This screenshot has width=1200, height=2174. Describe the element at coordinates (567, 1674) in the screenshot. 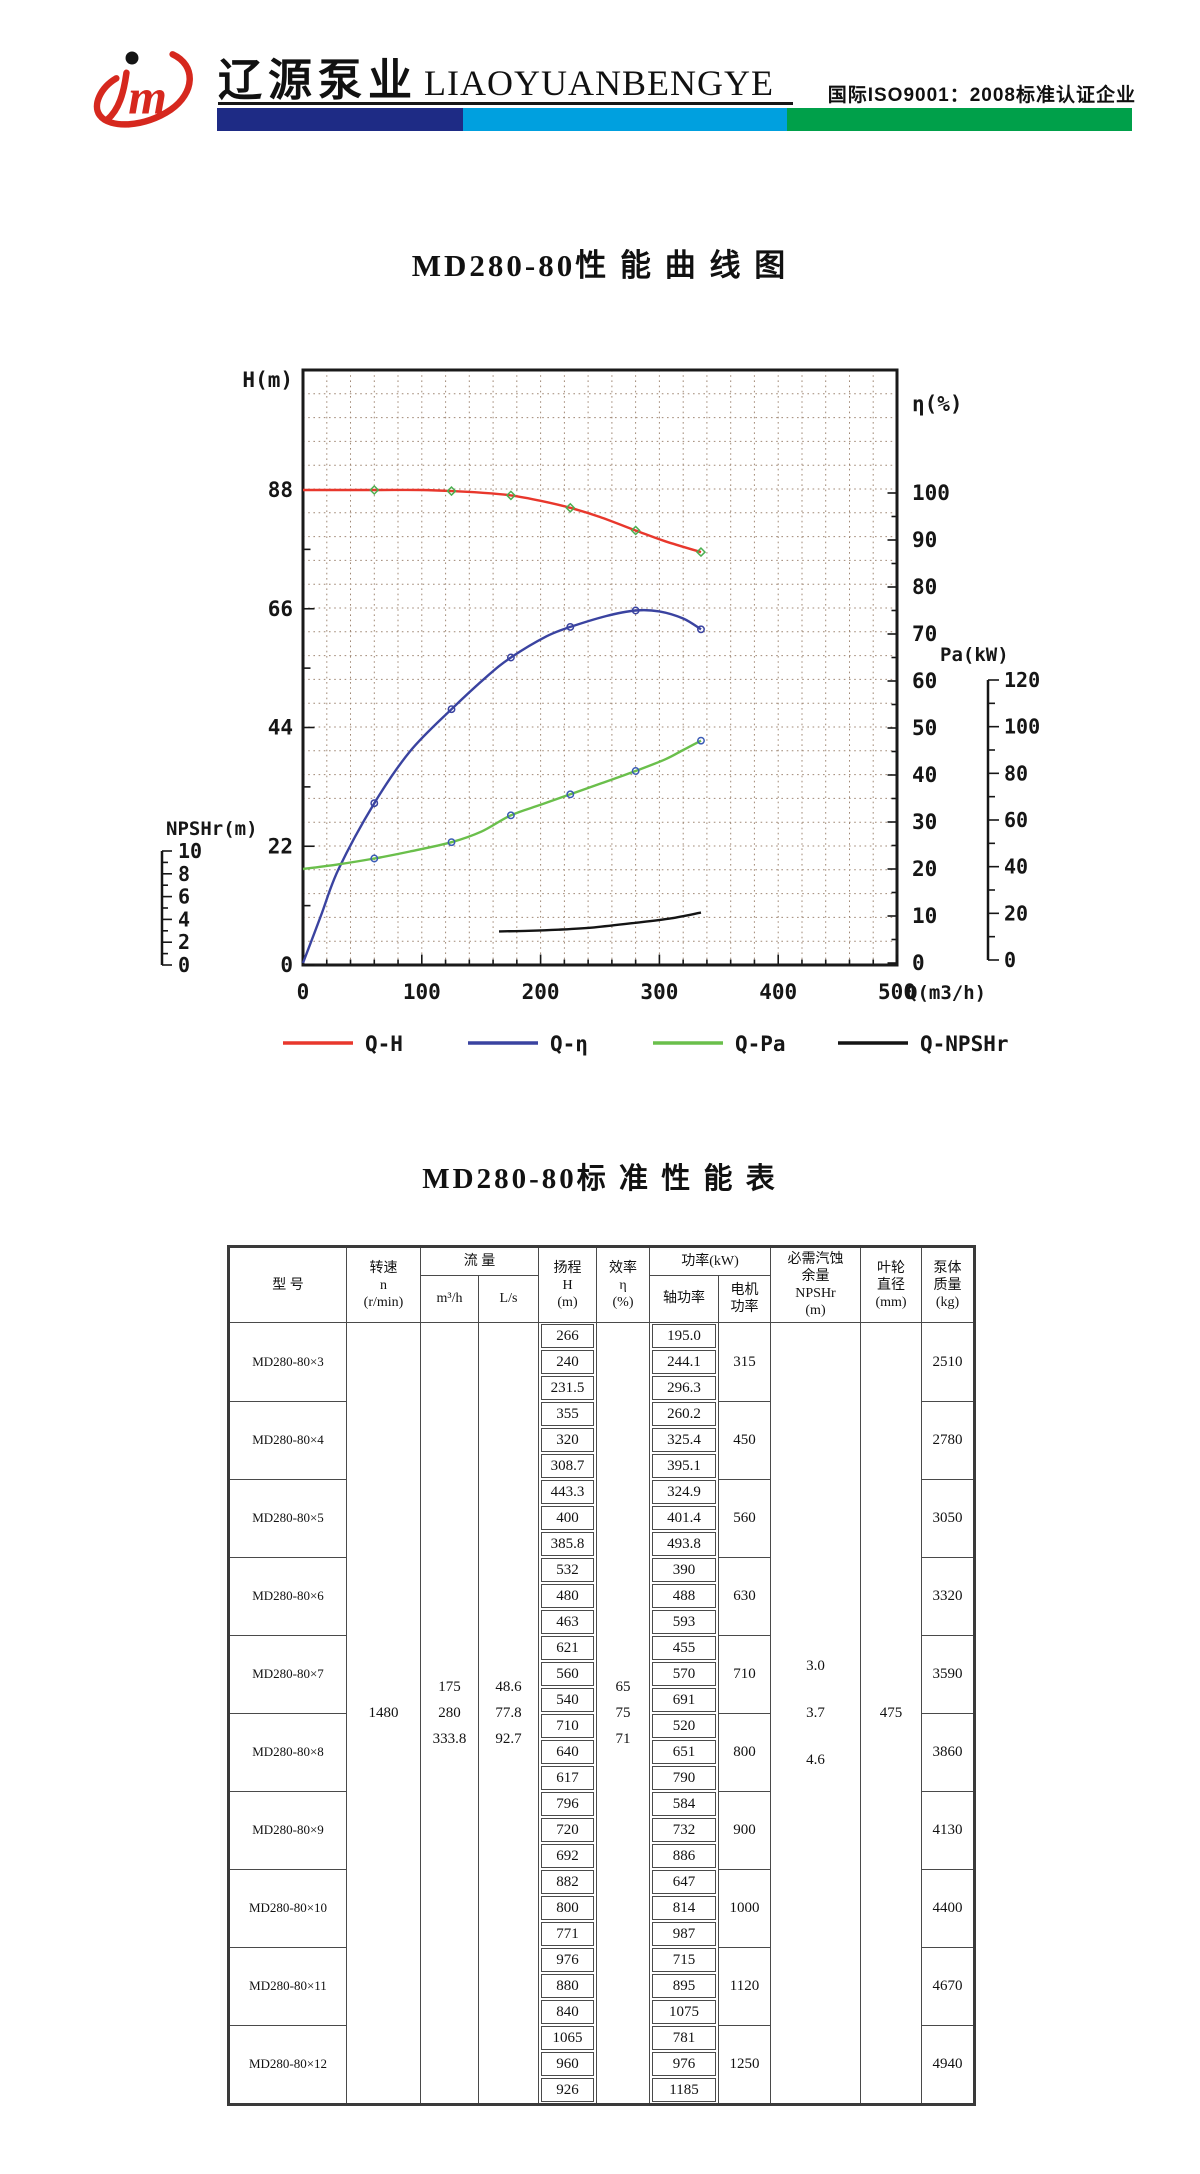

I see `head-value-cell: 560` at that location.